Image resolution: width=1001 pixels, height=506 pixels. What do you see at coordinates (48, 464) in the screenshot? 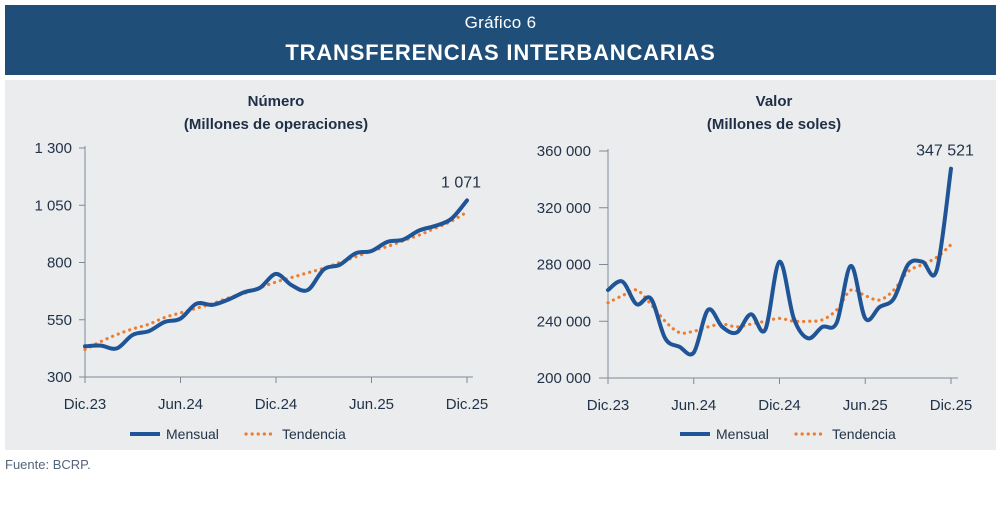
I see `source-note: Fuente: BCRP.` at bounding box center [48, 464].